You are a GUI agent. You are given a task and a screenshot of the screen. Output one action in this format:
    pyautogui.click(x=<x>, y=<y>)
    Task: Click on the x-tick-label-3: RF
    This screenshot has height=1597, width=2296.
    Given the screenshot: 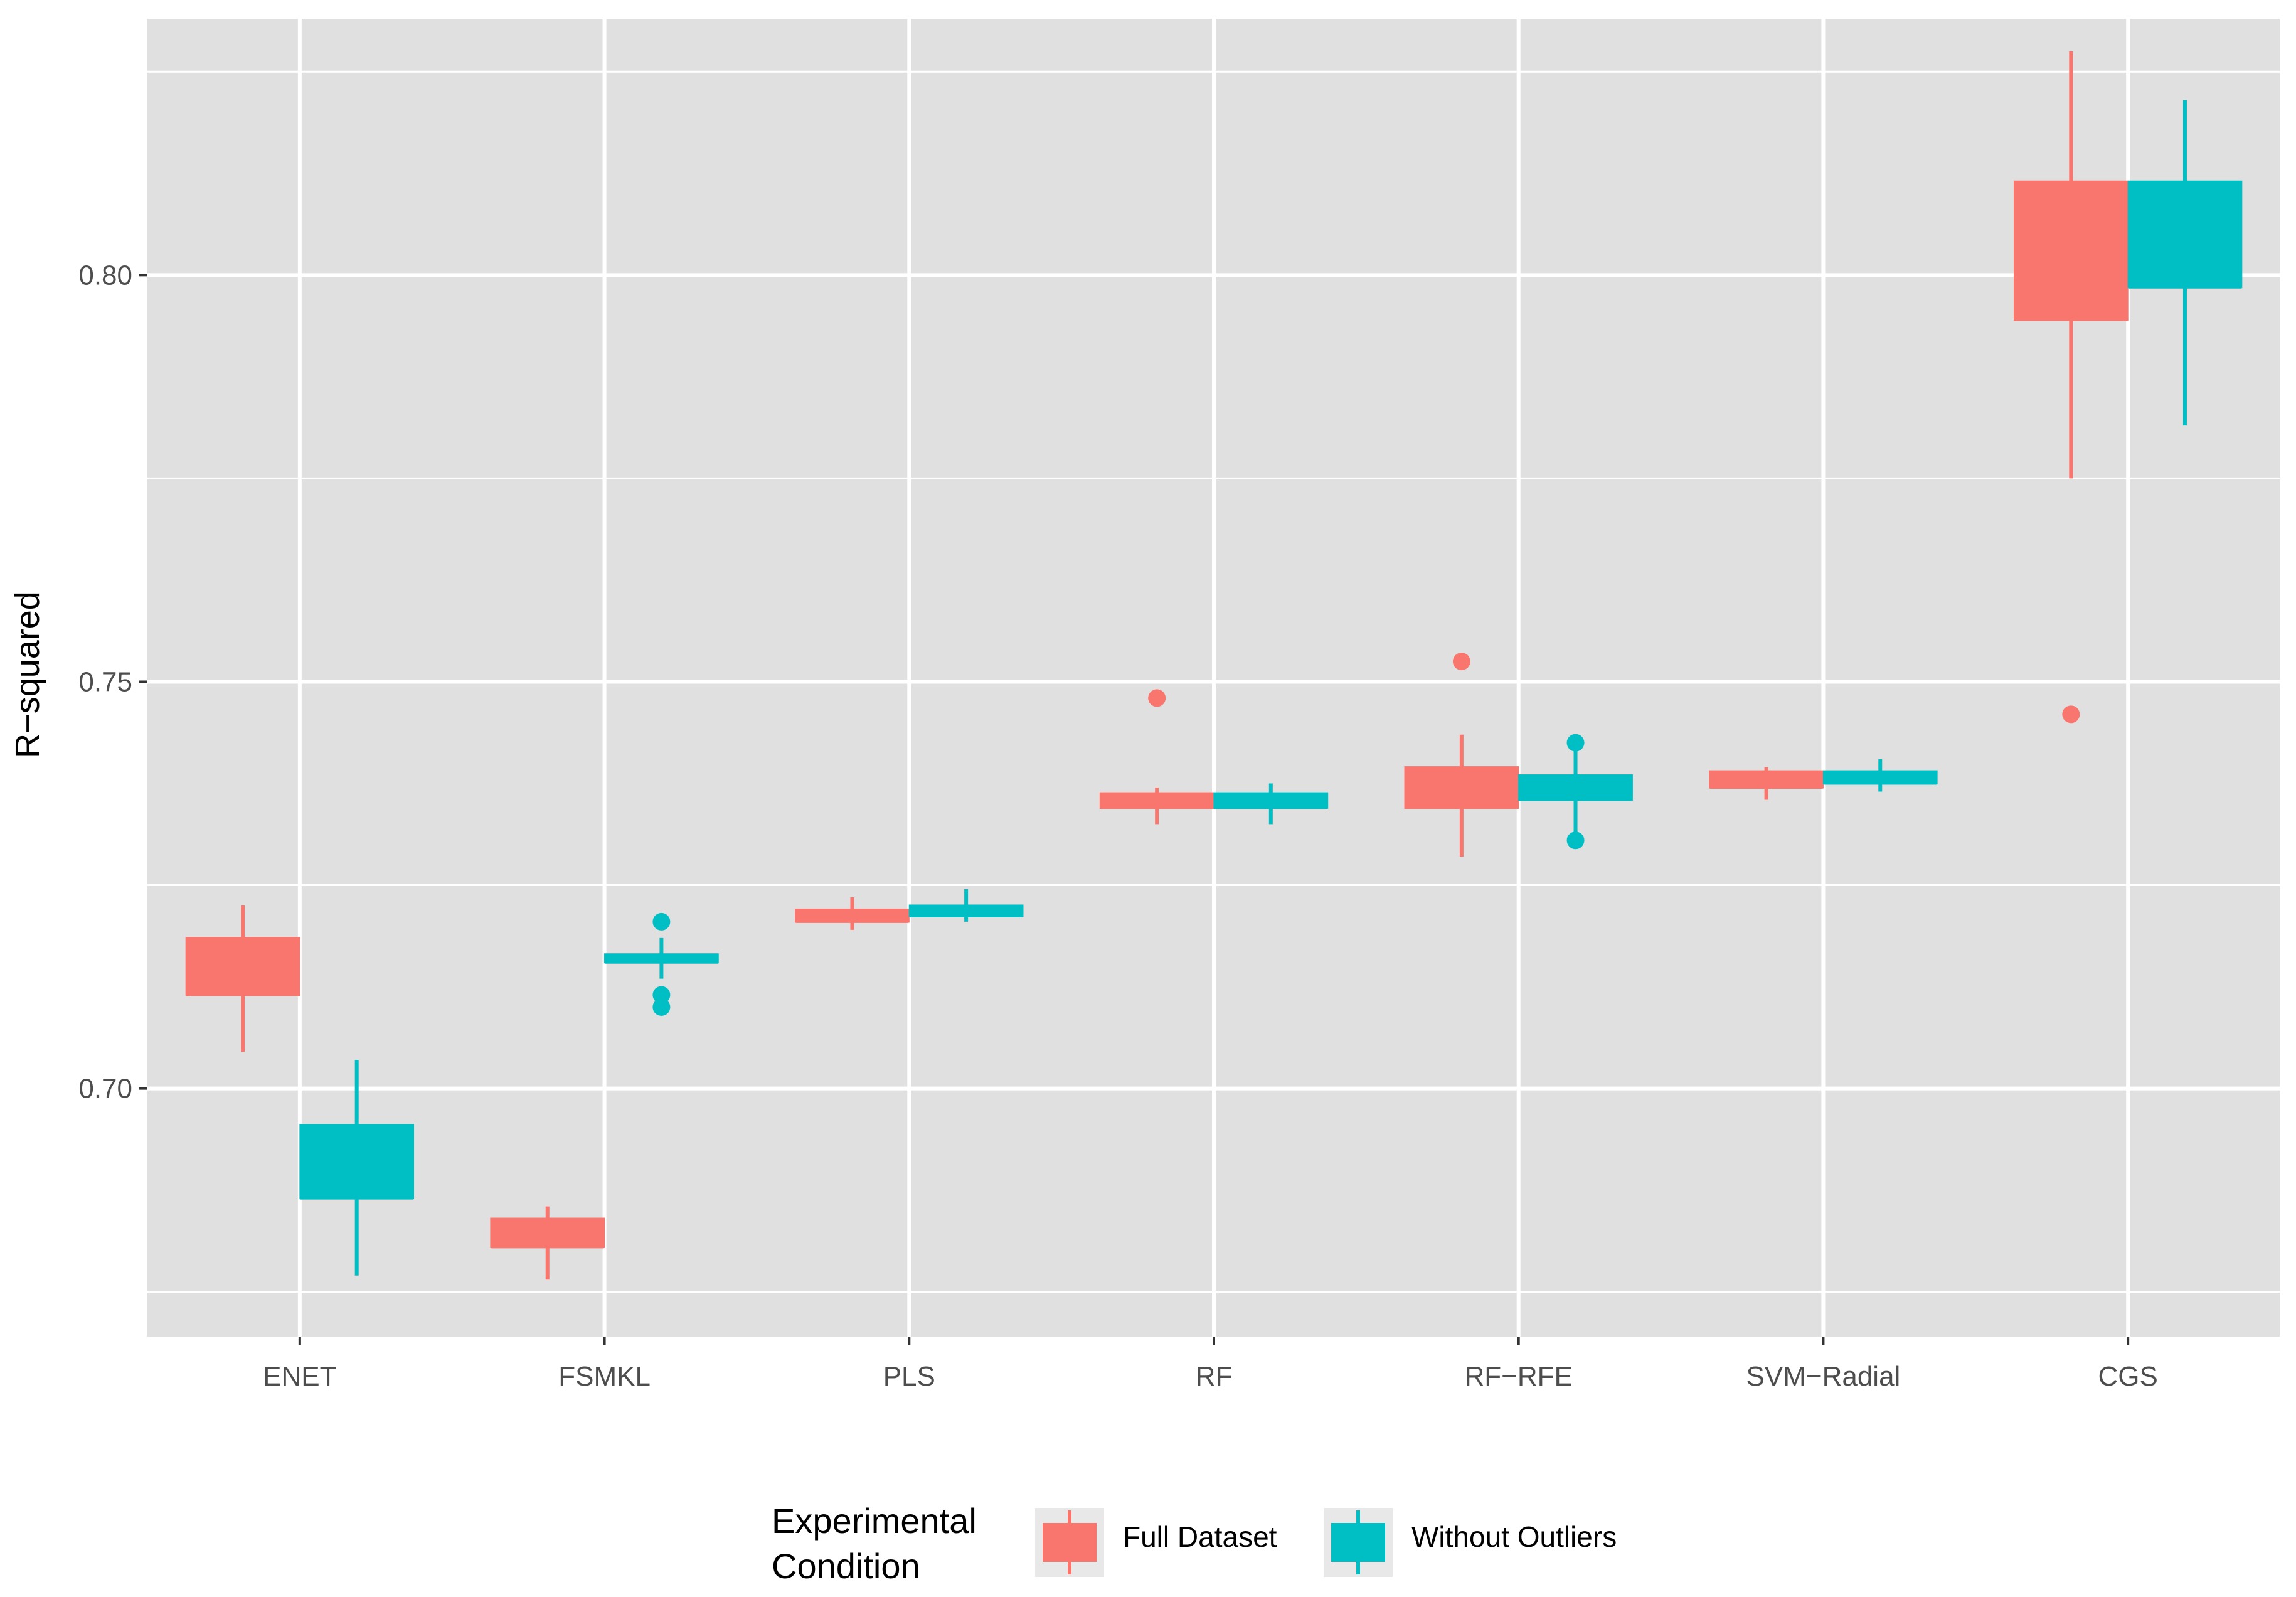 What is the action you would take?
    pyautogui.click(x=1214, y=1376)
    